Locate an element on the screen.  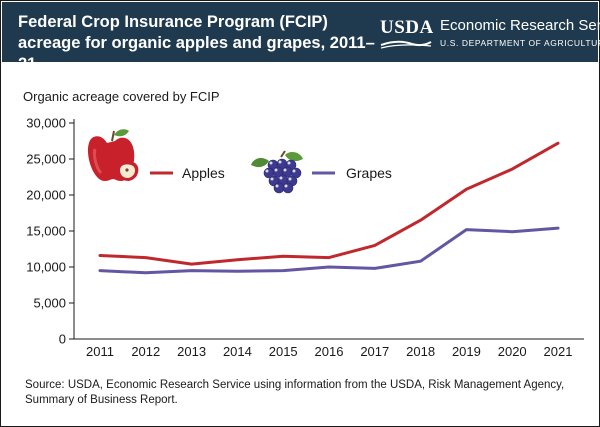
y-tick-label: 10,000 is located at coordinates (46, 267).